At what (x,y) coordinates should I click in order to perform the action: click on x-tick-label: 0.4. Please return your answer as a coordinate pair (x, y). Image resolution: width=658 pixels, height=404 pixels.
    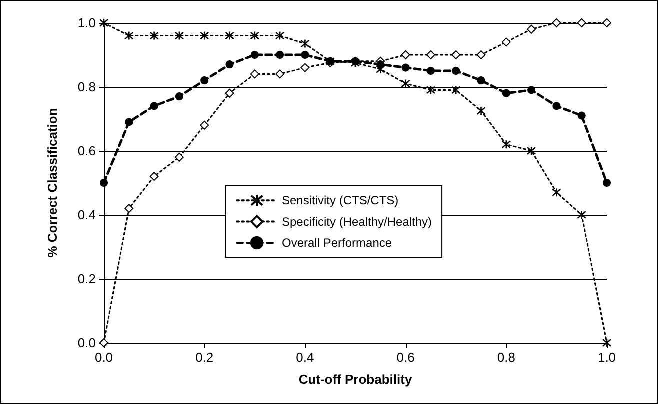
    Looking at the image, I should click on (305, 357).